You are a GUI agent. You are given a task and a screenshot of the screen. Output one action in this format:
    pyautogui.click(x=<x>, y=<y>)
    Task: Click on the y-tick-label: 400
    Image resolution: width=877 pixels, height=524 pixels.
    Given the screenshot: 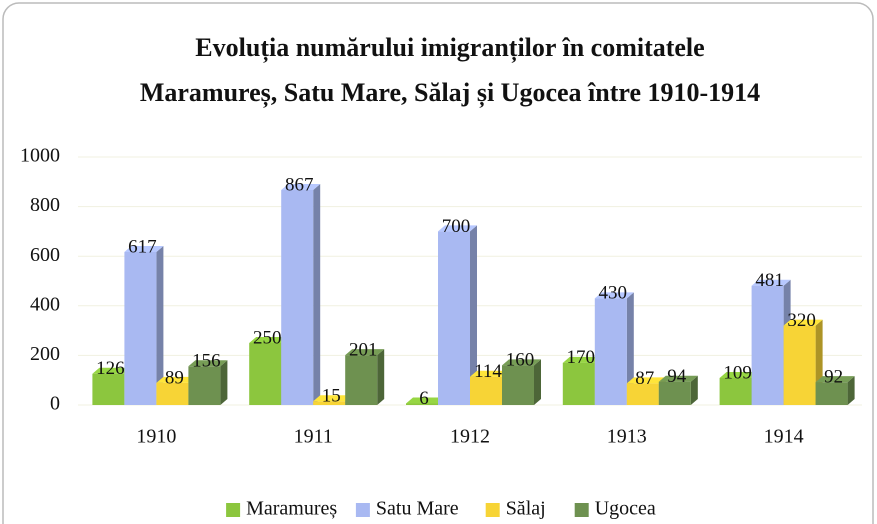 What is the action you would take?
    pyautogui.click(x=45, y=304)
    